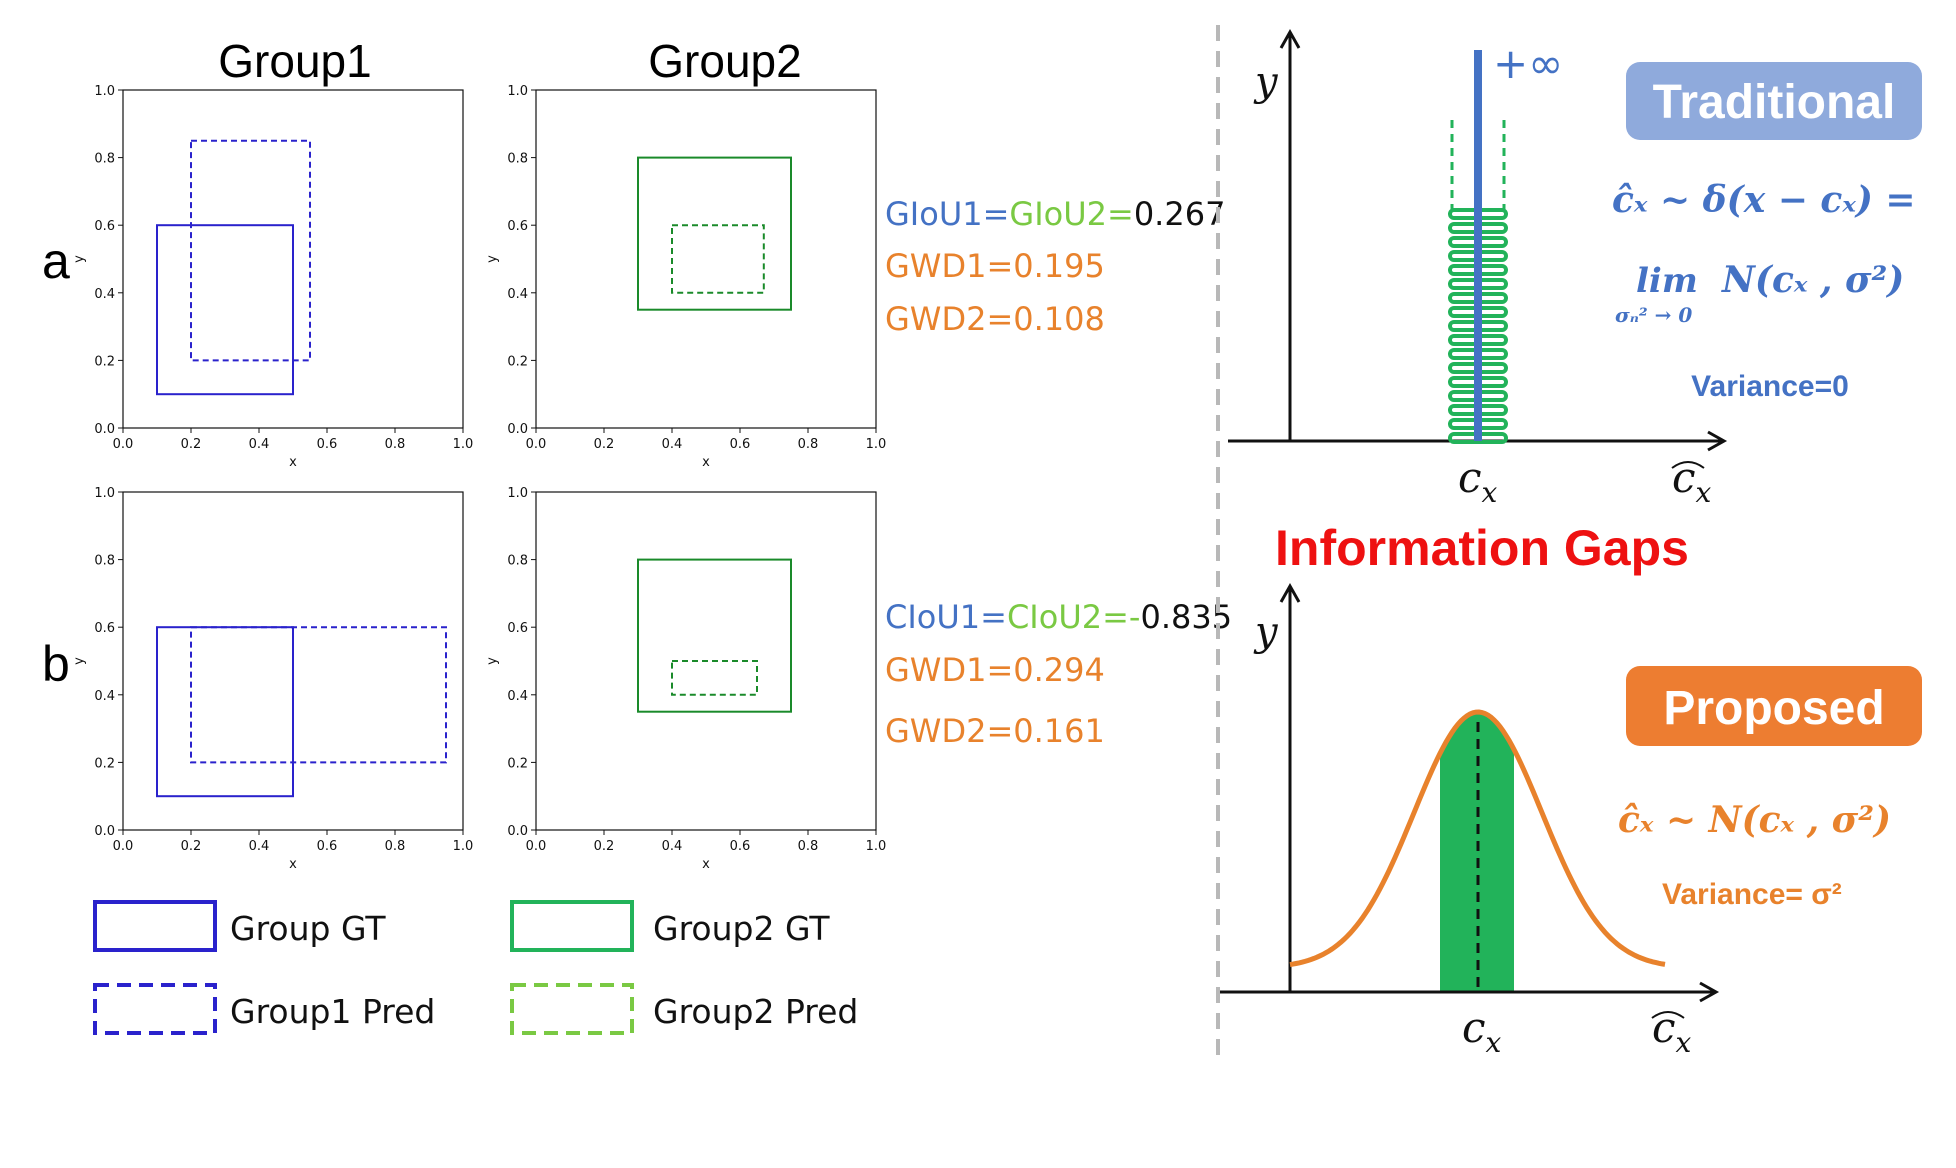 The image size is (1956, 1168). I want to click on trad-y-arrow, so click(1290, 38).